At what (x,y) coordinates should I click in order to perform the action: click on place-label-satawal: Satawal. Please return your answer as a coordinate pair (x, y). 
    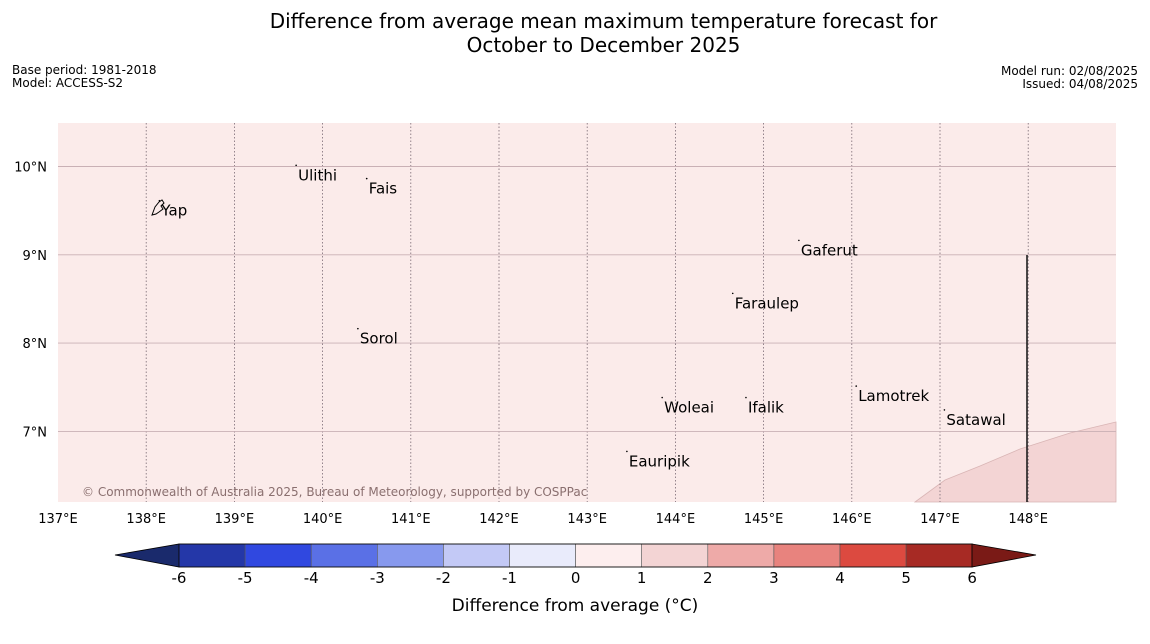
    Looking at the image, I should click on (975, 420).